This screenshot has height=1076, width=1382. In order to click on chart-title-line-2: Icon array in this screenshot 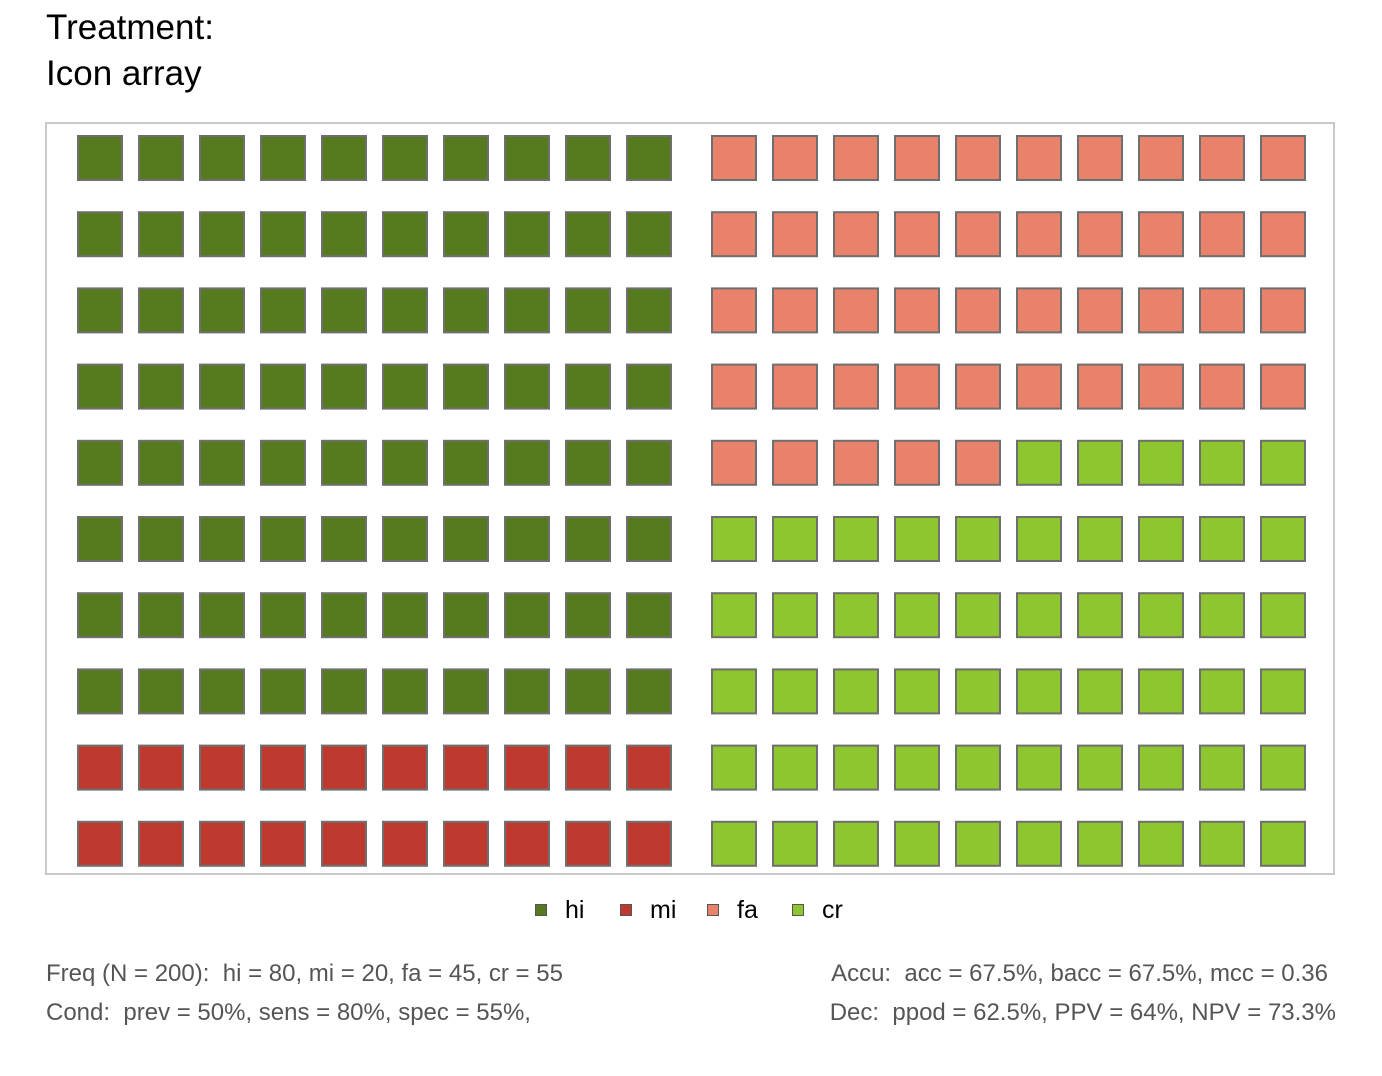, I will do `click(124, 73)`.